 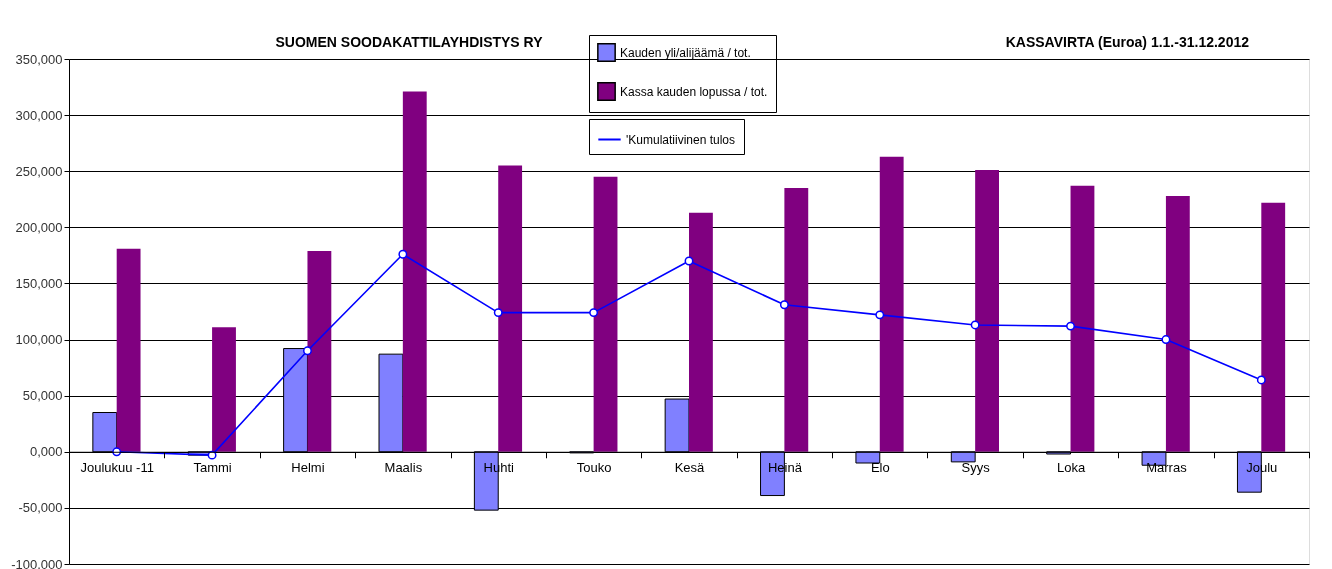 I want to click on y-tick-label: -50,000, so click(x=40, y=508).